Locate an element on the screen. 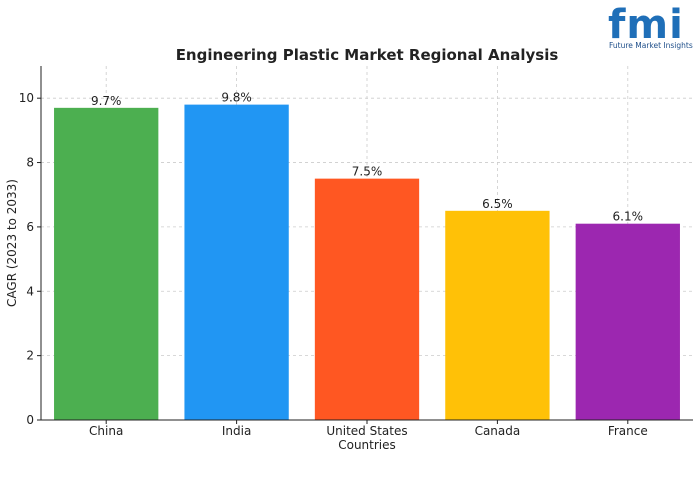  x-ticks: China India United States Canada France is located at coordinates (368, 429).